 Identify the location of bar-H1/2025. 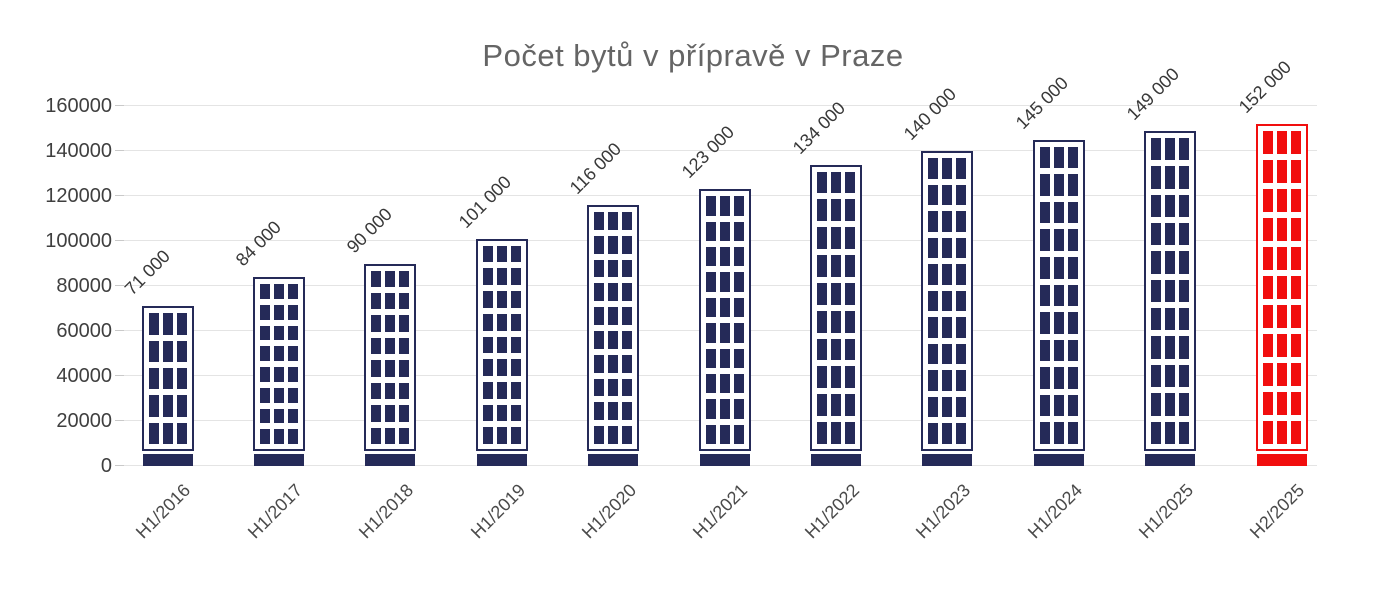
(1170, 298).